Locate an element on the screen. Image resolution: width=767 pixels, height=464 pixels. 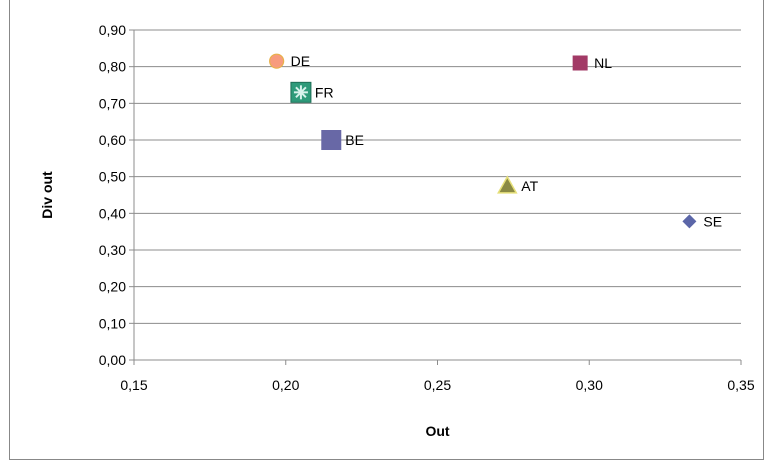
y-tick-label: 0,70 is located at coordinates (112, 103).